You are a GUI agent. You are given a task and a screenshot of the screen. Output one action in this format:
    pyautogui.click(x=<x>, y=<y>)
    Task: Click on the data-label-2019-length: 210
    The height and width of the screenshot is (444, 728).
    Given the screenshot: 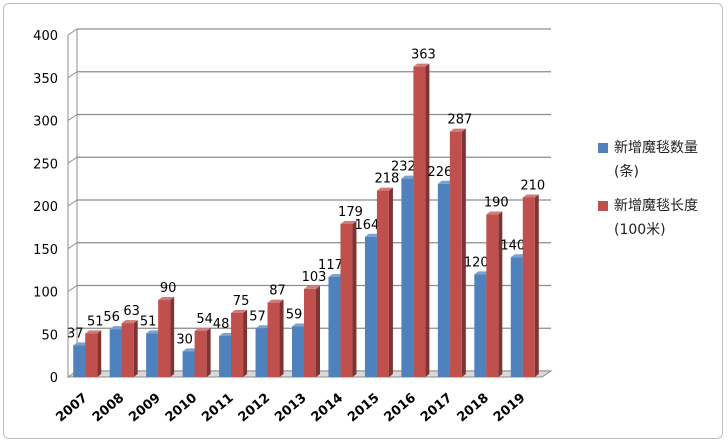 What is the action you would take?
    pyautogui.click(x=532, y=185)
    